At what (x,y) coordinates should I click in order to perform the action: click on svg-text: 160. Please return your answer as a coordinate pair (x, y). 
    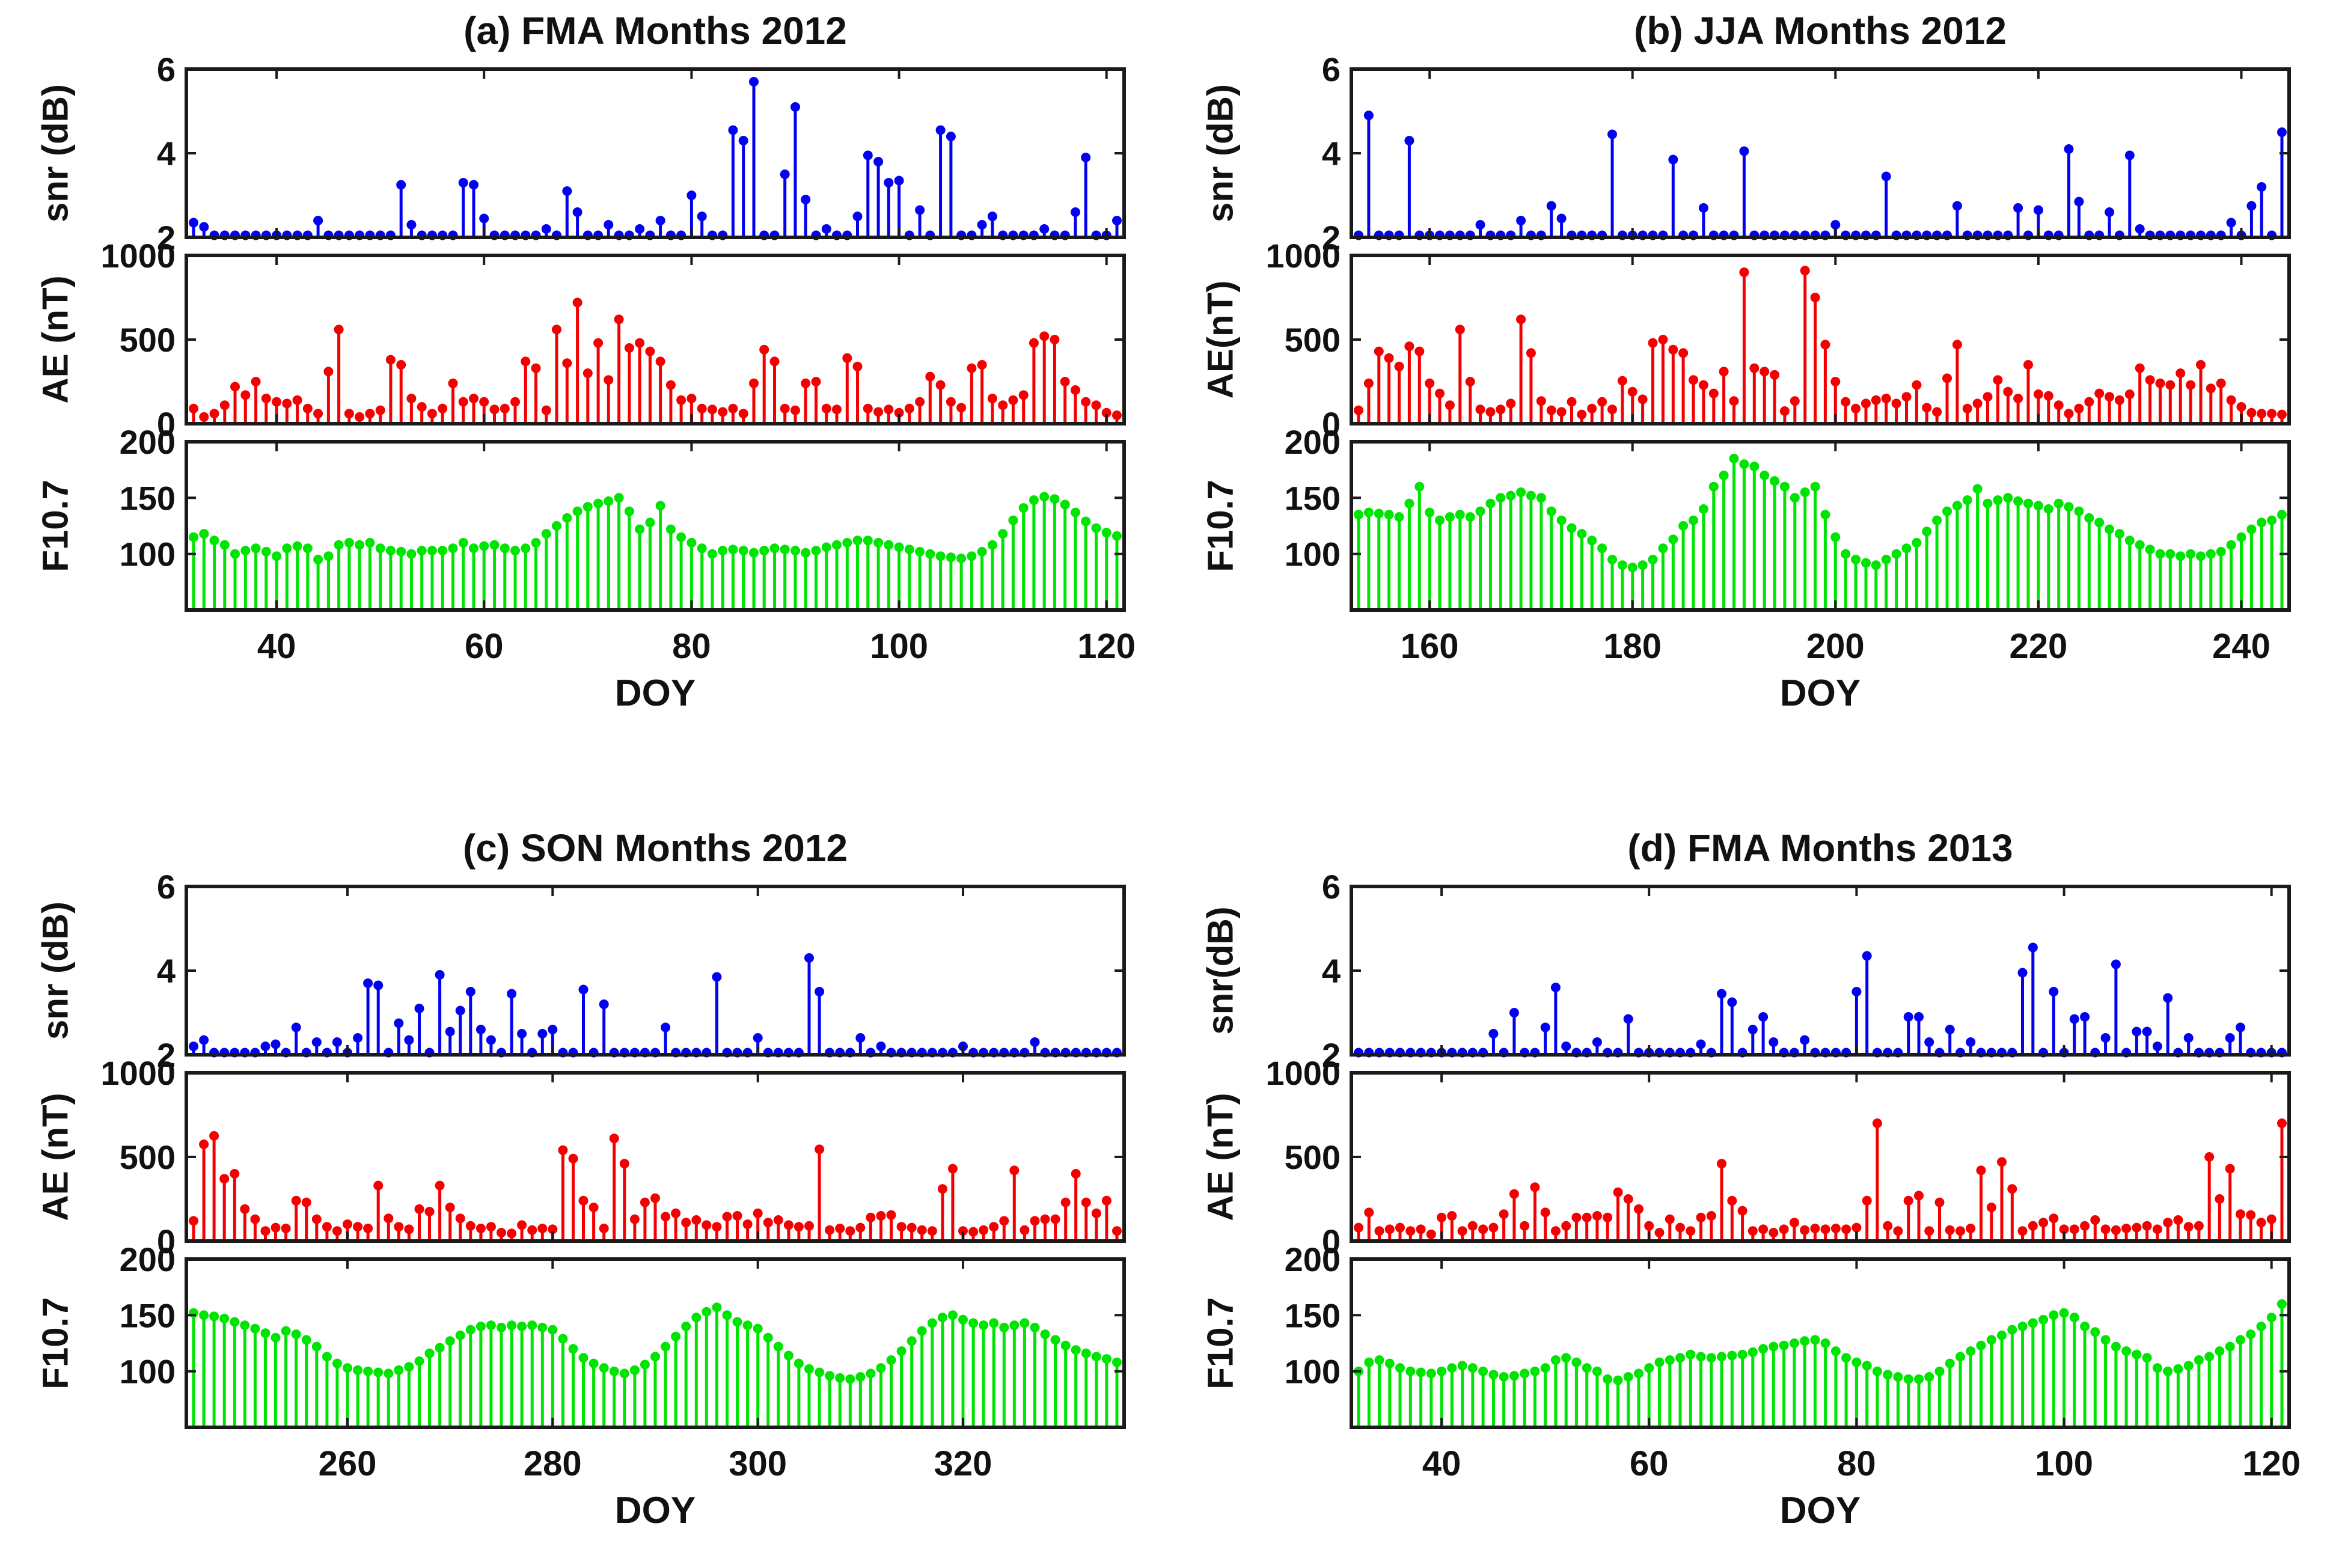
    Looking at the image, I should click on (1430, 646).